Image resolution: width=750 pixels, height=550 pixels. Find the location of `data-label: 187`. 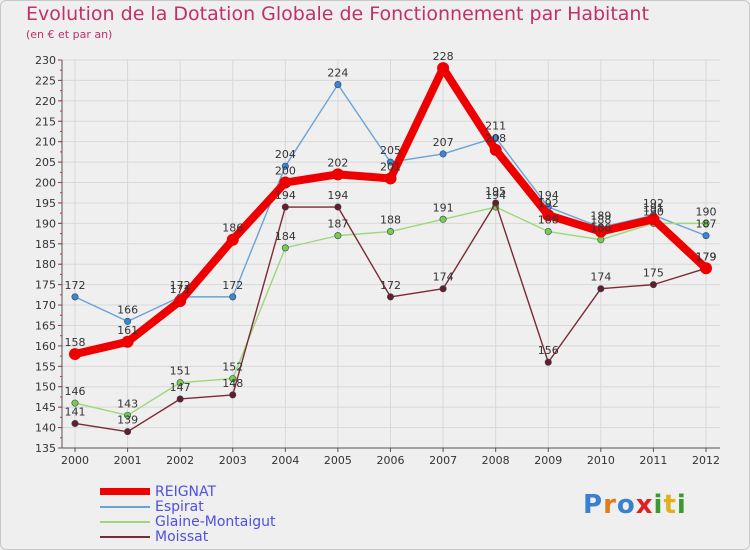

data-label: 187 is located at coordinates (337, 224).